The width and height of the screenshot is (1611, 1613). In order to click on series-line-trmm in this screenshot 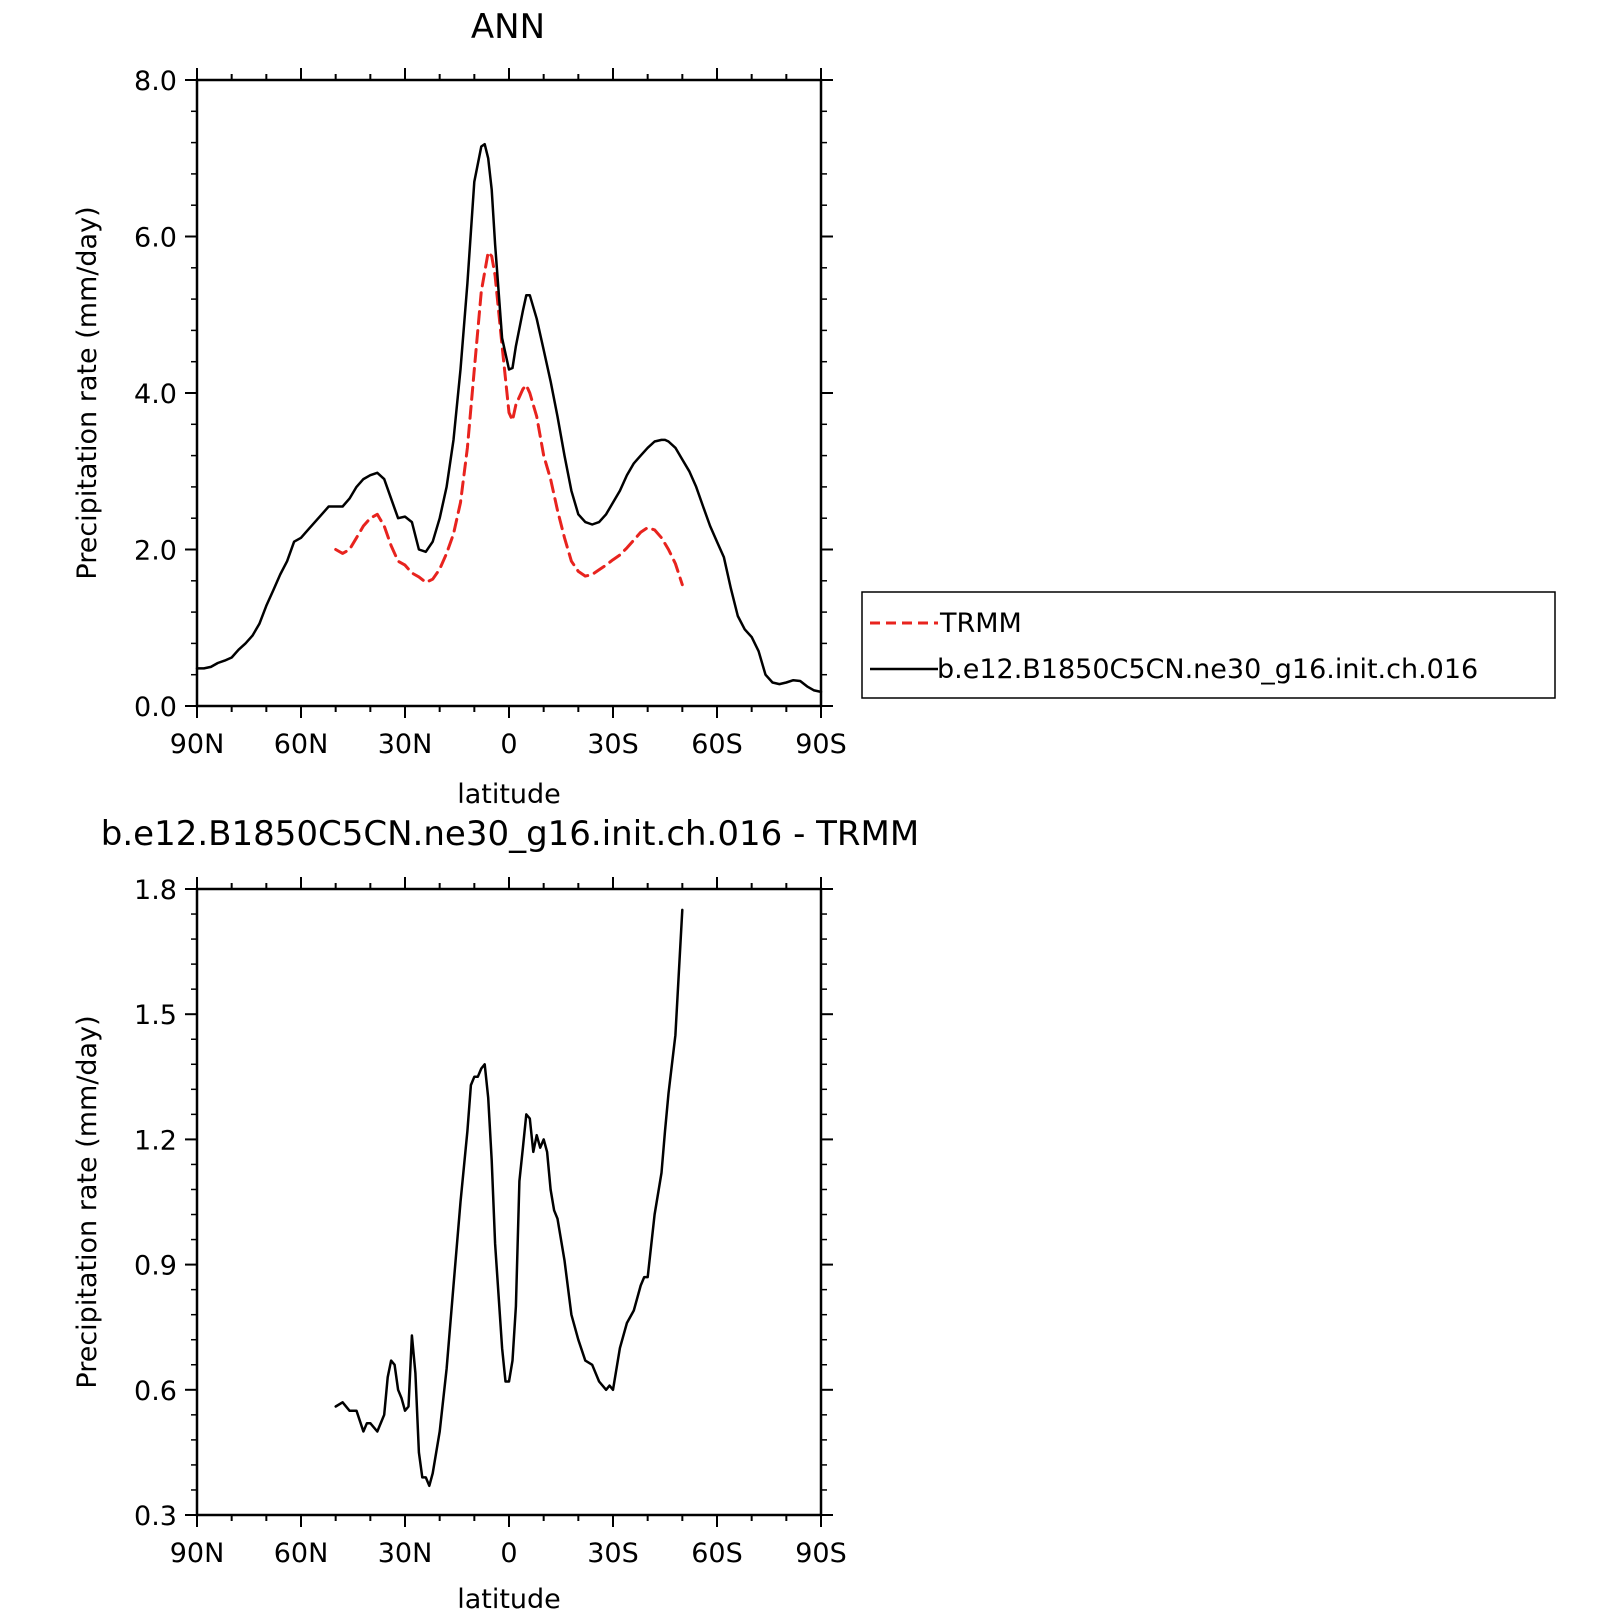, I will do `click(509, 418)`.